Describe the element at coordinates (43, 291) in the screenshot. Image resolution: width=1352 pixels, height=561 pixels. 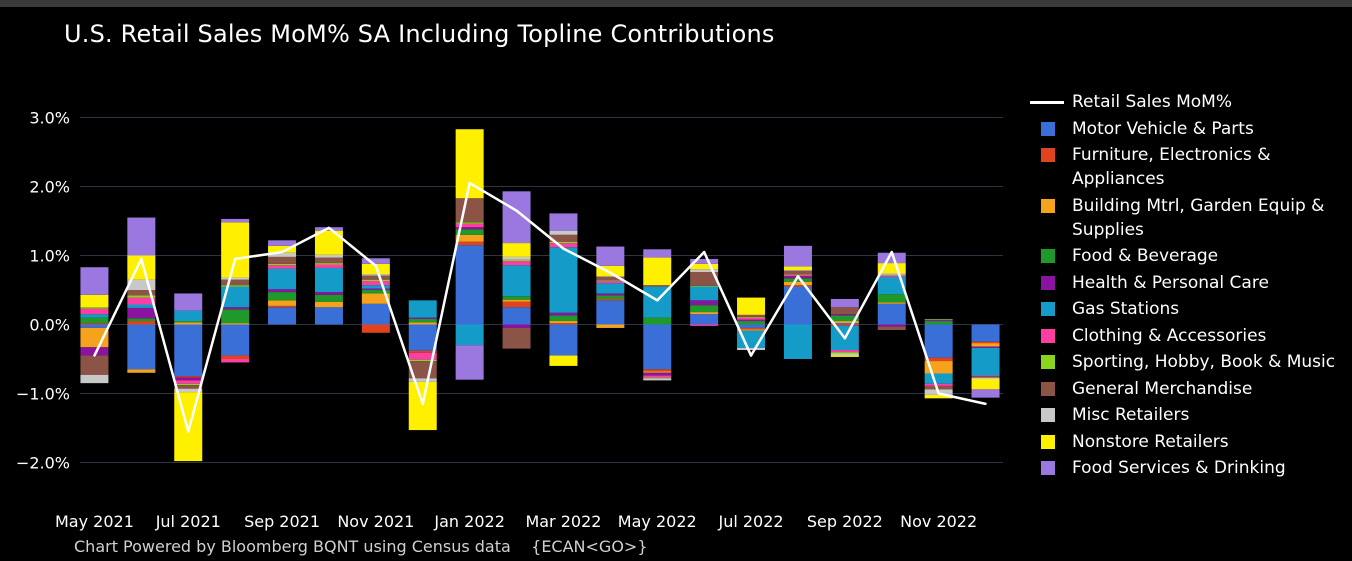
I see `y-axis: 3.0% 2.0% 1.0% 0.0% −1.0% −2.0%` at that location.